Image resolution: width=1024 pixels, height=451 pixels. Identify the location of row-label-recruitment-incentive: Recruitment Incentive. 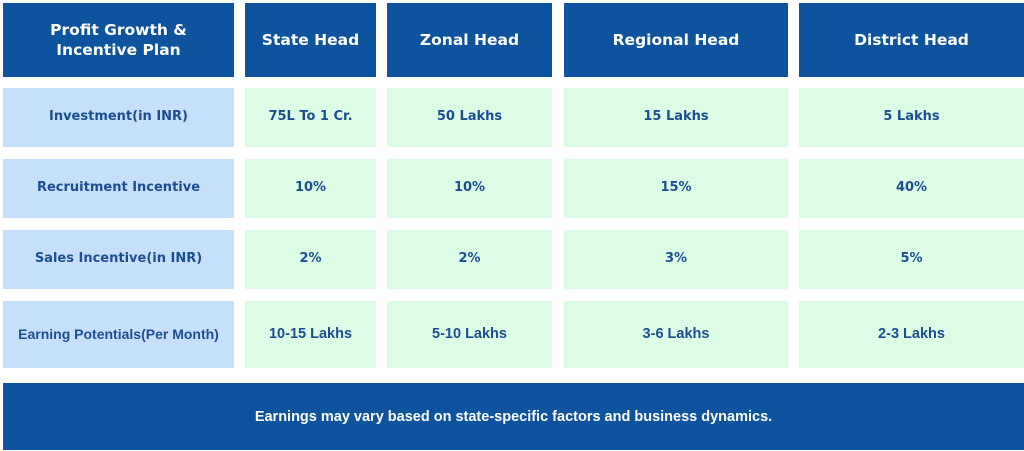
(118, 188).